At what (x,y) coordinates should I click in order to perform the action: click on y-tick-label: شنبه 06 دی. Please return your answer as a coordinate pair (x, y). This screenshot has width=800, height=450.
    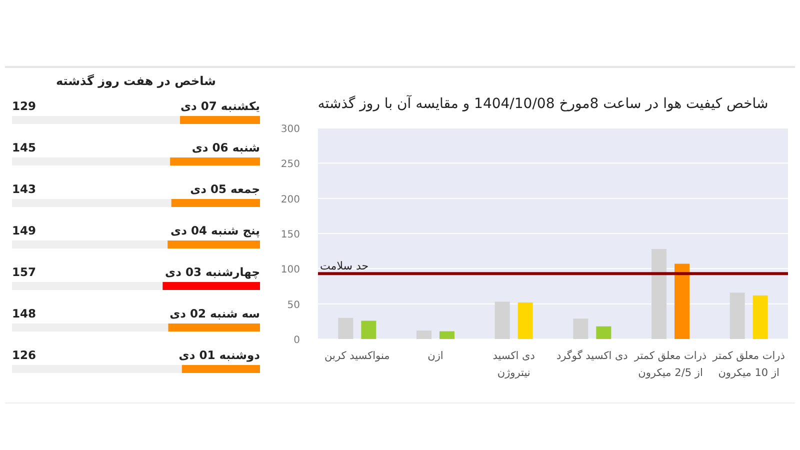
    Looking at the image, I should click on (226, 147).